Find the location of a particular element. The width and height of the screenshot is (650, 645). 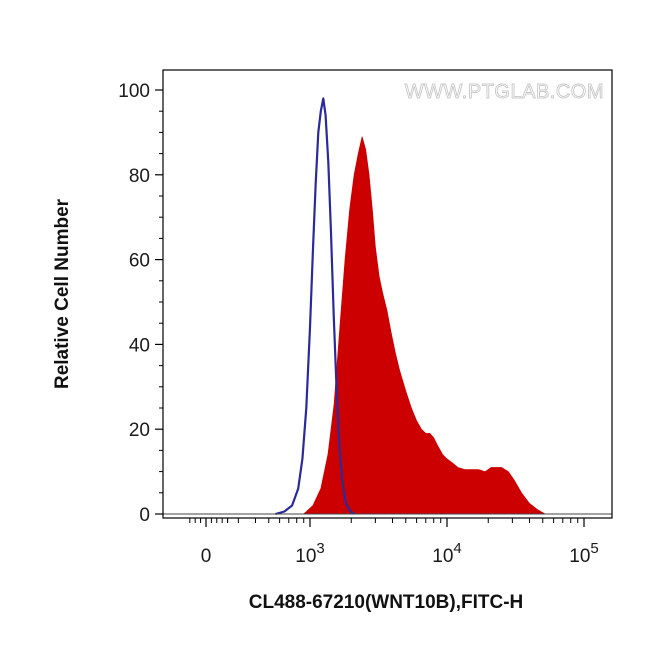

y-axis-title: Relative Cell Number is located at coordinates (62, 293).